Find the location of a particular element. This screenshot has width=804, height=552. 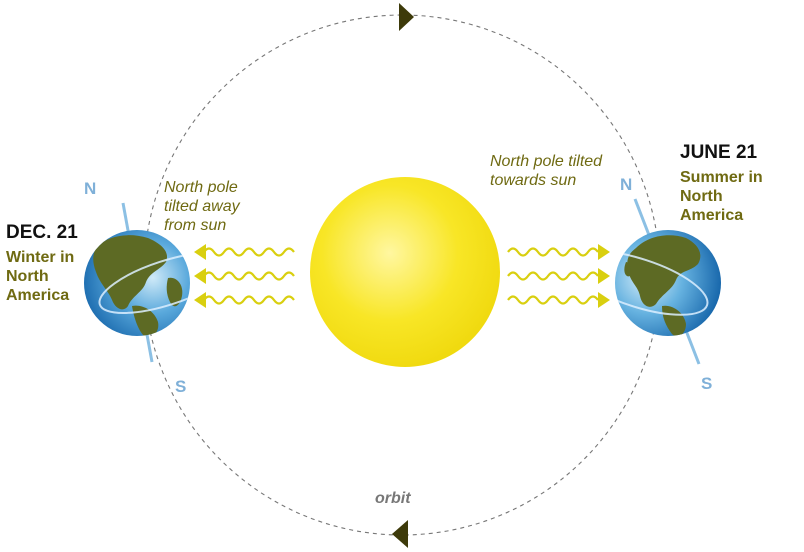

orbit-arrow-top is located at coordinates (406, 17).